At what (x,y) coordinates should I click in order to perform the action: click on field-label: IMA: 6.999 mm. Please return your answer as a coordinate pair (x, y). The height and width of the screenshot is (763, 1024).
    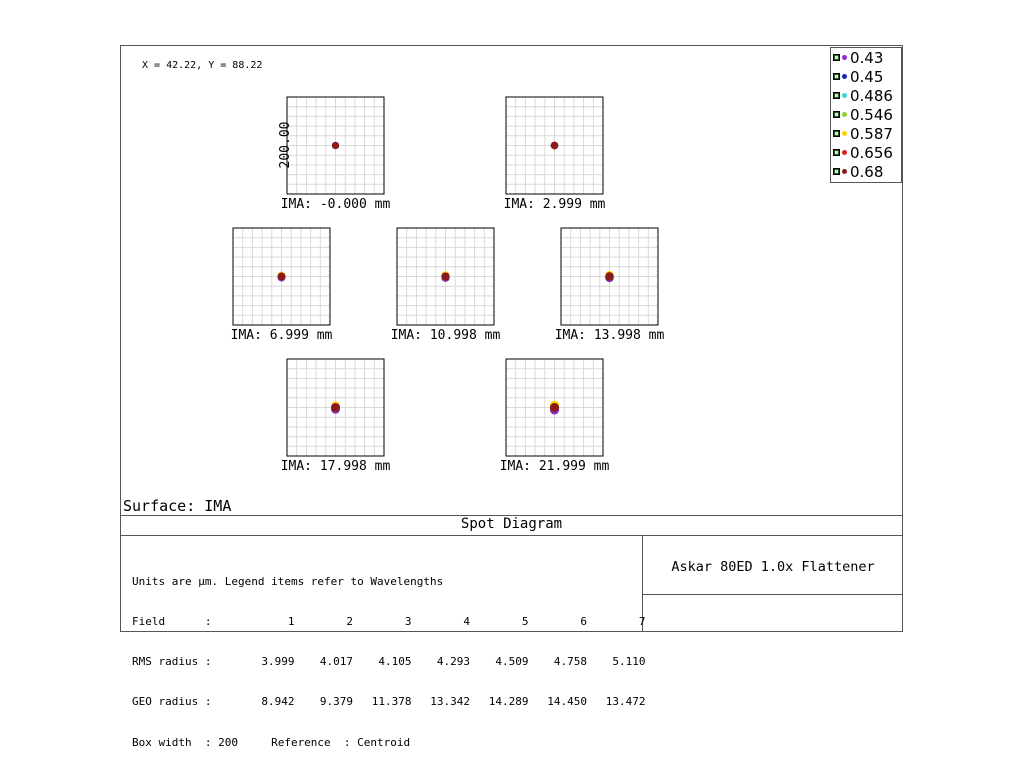
    Looking at the image, I should click on (282, 335).